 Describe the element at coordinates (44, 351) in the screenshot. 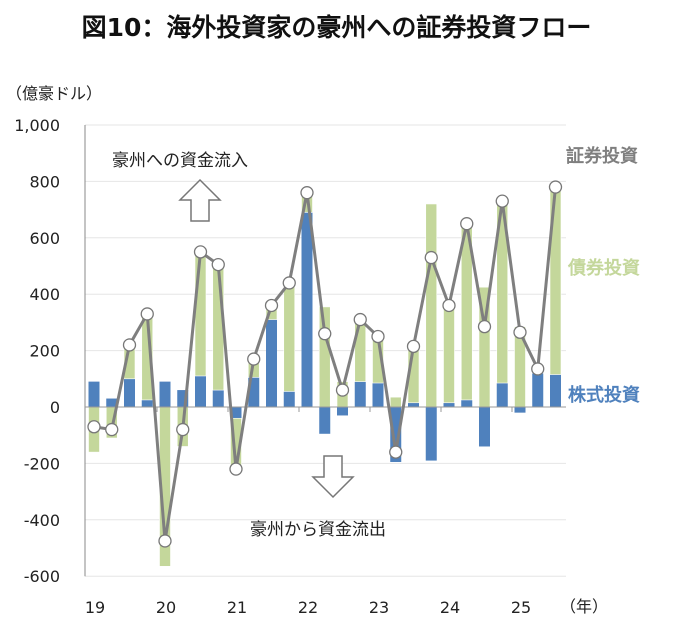

I see `y-tick-label: 200` at that location.